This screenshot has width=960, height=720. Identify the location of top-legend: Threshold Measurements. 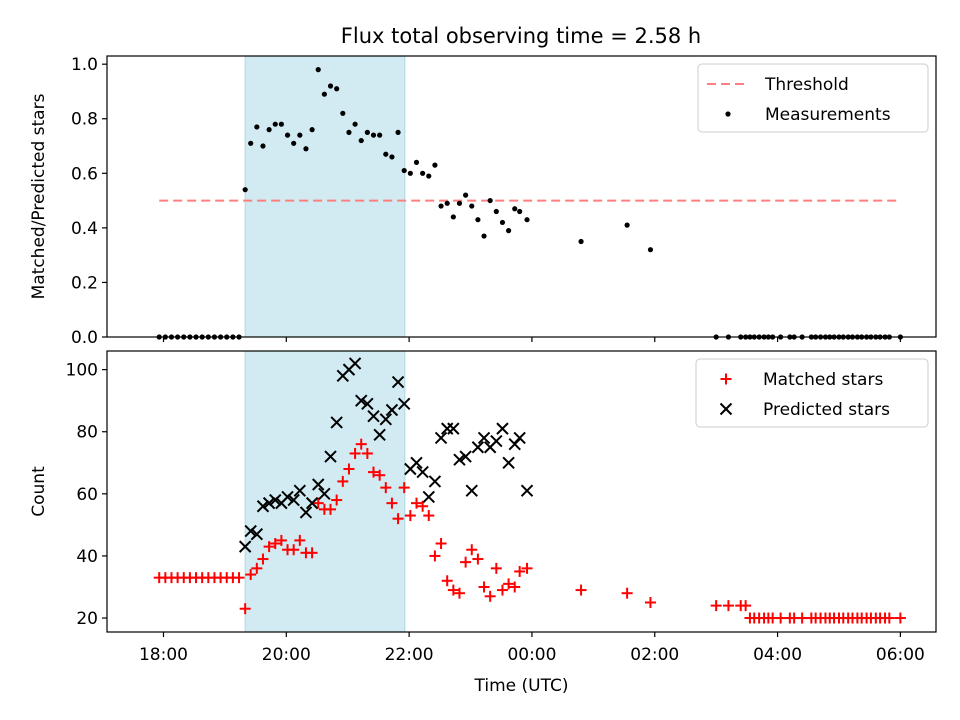
(813, 98).